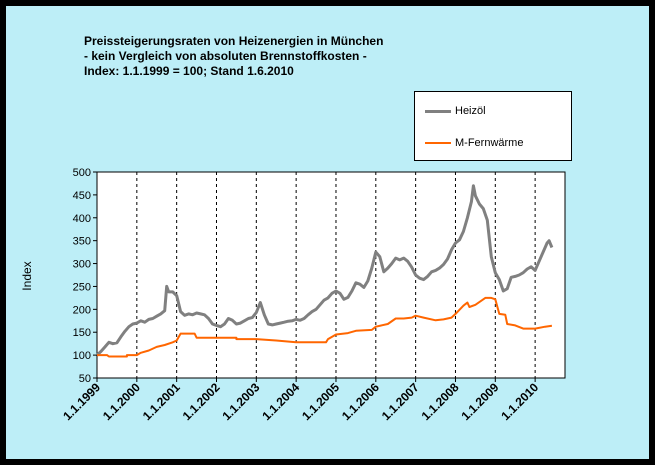  I want to click on y-tick-label-7: 400, so click(82, 219).